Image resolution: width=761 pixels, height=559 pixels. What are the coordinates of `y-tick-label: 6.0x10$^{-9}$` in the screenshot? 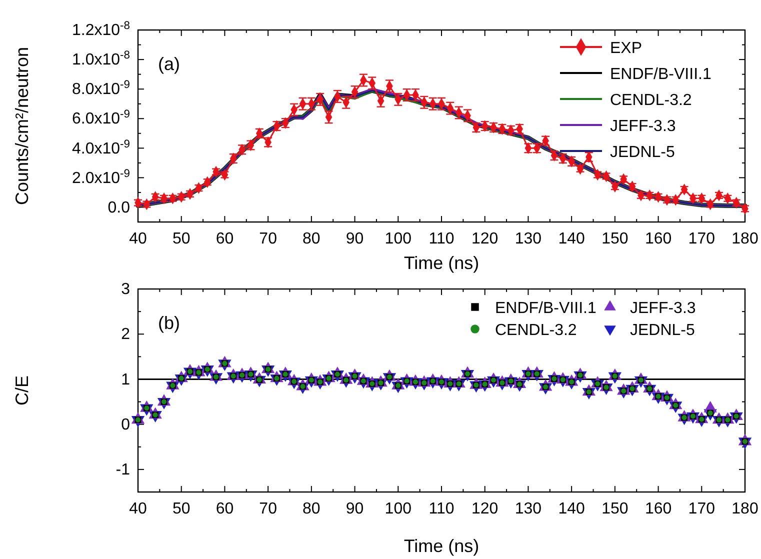 It's located at (101, 118).